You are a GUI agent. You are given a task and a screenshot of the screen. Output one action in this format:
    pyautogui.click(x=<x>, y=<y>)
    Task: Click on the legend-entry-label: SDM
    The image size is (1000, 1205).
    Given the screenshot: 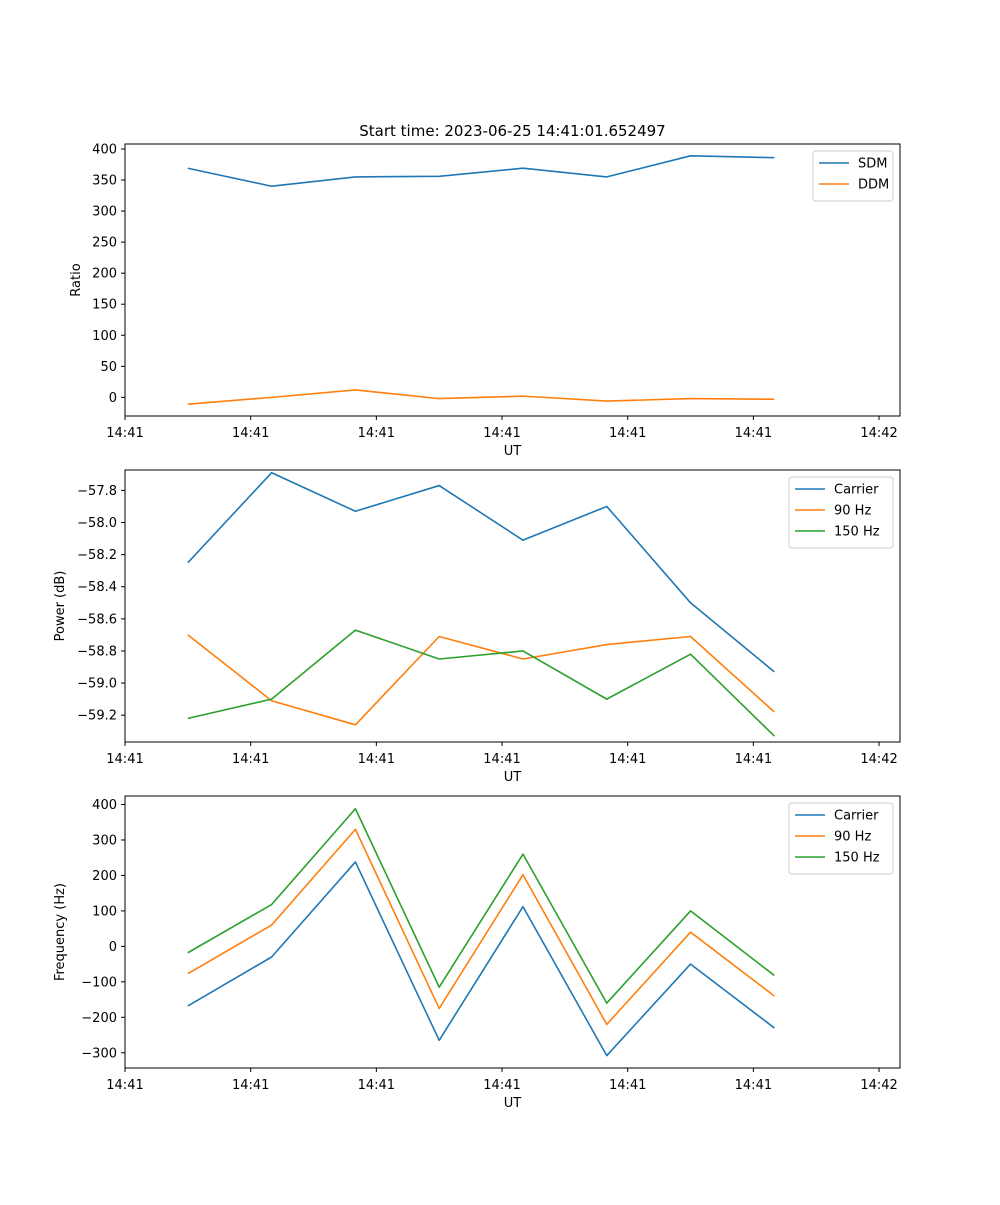 What is the action you would take?
    pyautogui.click(x=872, y=164)
    